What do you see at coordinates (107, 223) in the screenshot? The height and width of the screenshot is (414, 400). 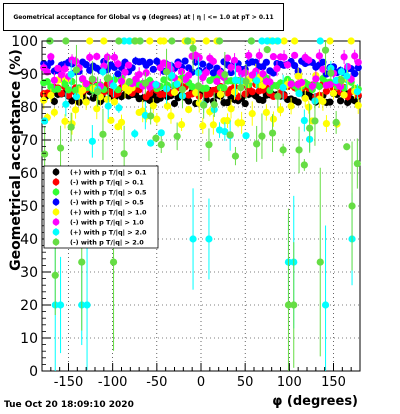 I see `legend-label: (-) with p T/|q| > 1.0` at bounding box center [107, 223].